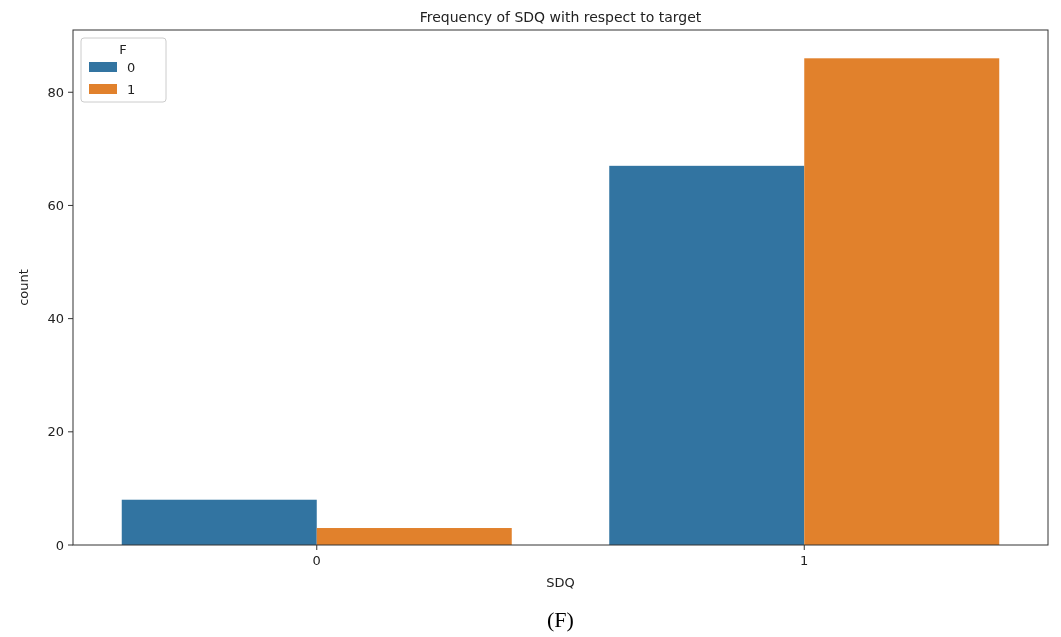  Describe the element at coordinates (23, 287) in the screenshot. I see `y-axis-title: count` at that location.